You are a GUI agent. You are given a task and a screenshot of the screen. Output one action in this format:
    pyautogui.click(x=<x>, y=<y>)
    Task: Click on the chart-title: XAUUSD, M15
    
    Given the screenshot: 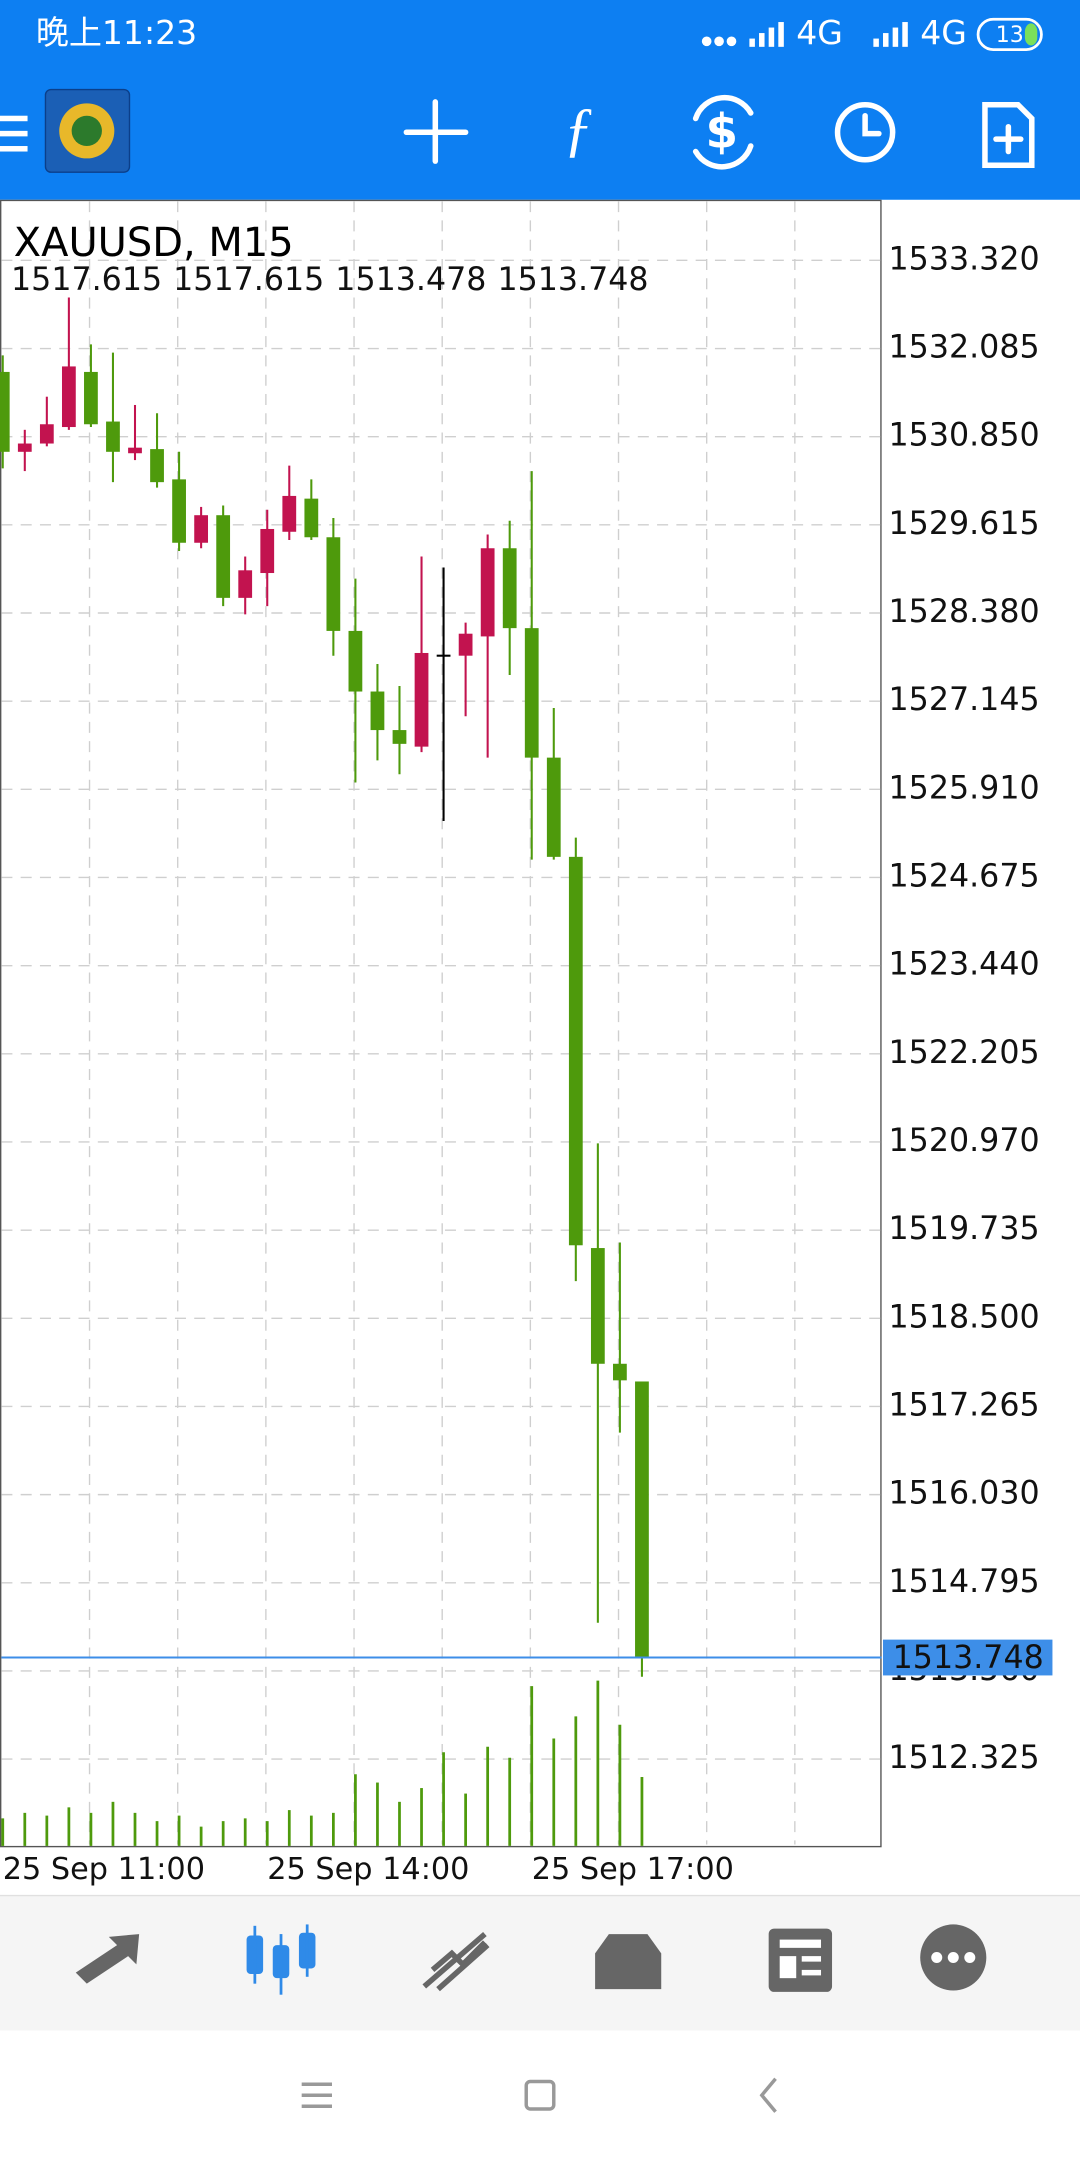 What is the action you would take?
    pyautogui.click(x=154, y=243)
    